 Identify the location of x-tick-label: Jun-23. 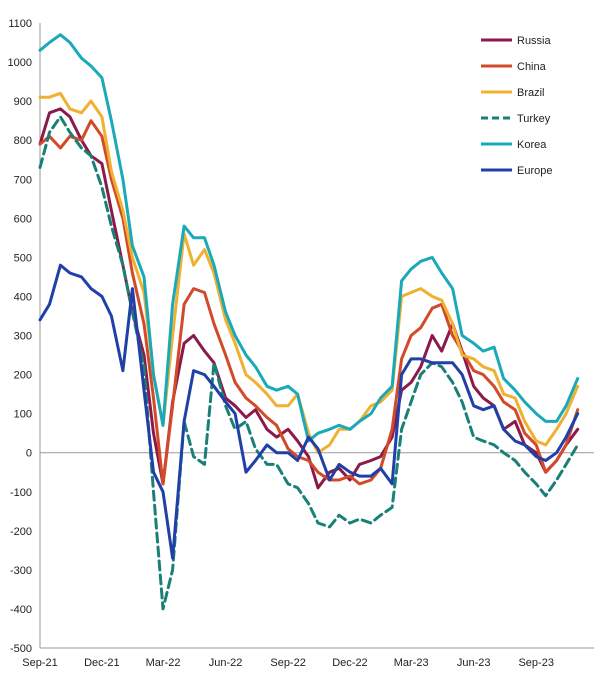
(474, 663).